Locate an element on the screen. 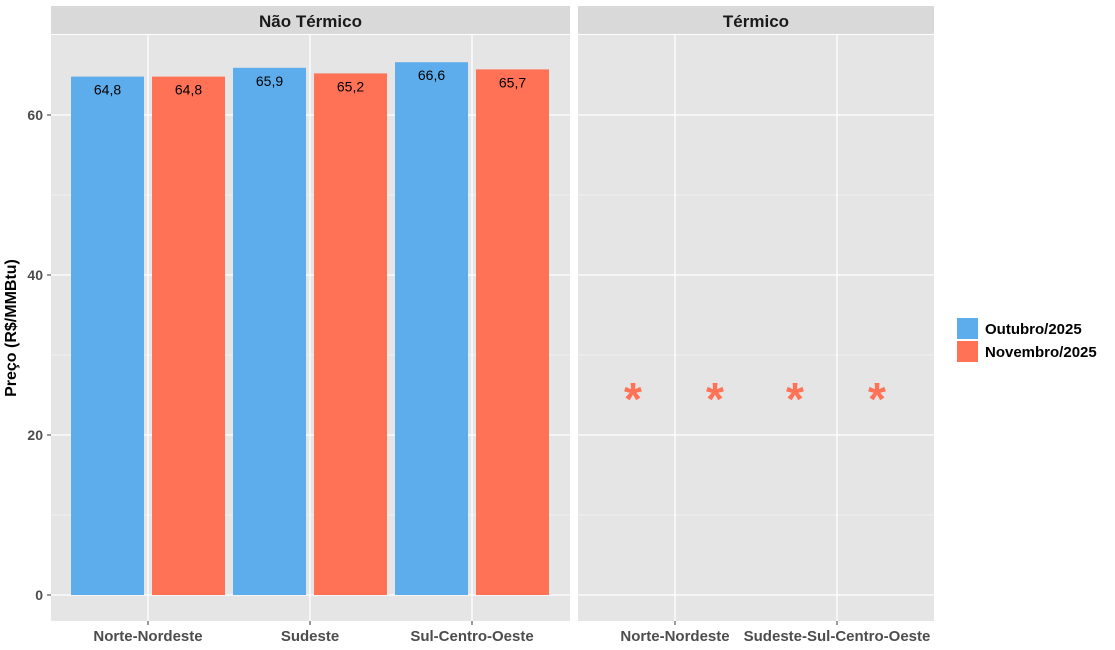  x-tick-label: Sudeste-Sul-Centro-Oeste is located at coordinates (837, 636).